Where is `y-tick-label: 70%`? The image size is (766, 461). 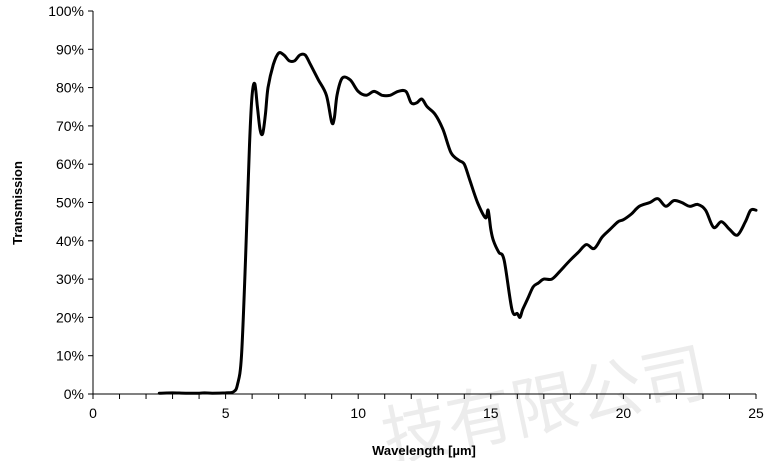 y-tick-label: 70% is located at coordinates (70, 126).